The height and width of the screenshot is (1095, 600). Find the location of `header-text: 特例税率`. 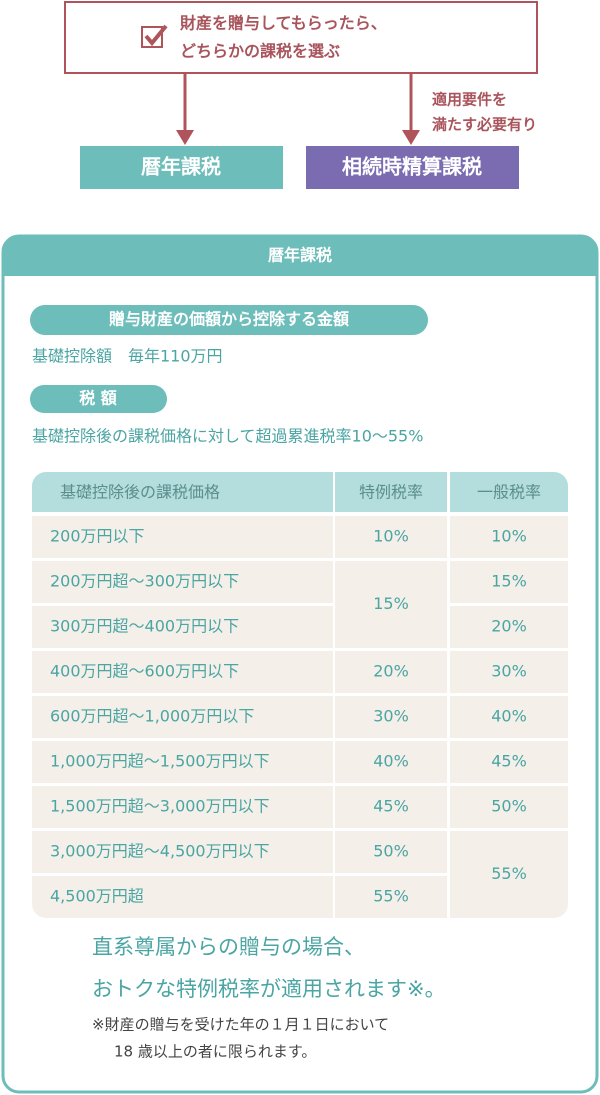

header-text: 特例税率 is located at coordinates (391, 492).